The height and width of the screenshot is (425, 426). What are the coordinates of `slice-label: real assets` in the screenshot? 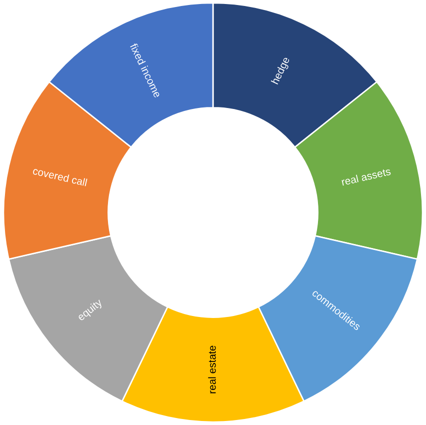 It's located at (366, 176).